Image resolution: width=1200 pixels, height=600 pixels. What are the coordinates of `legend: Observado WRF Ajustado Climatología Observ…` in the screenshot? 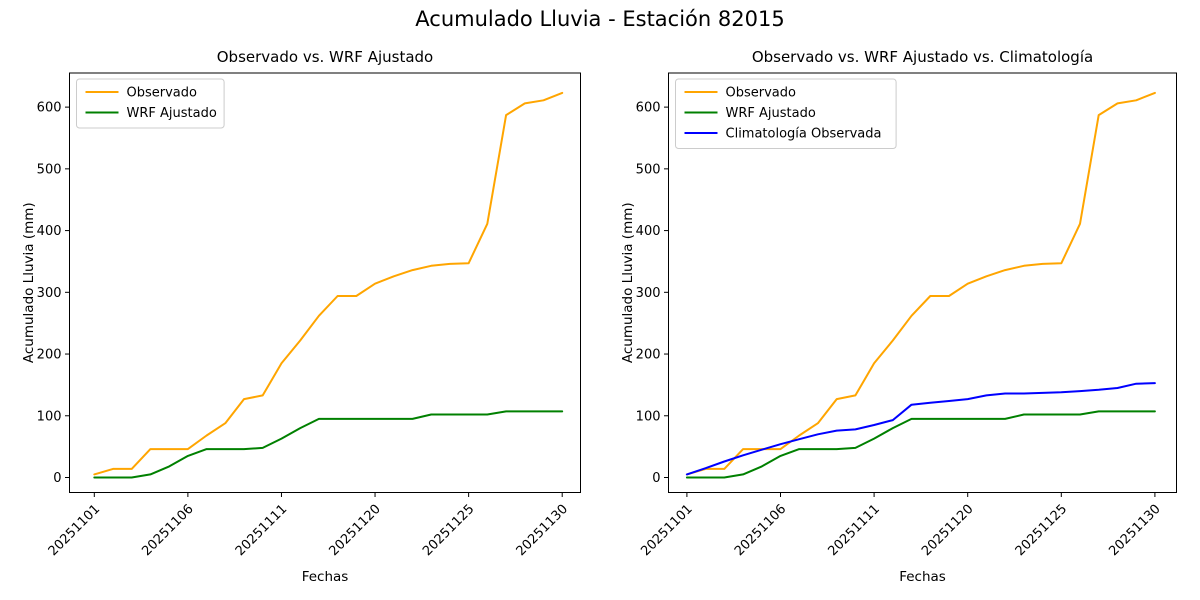 It's located at (786, 113).